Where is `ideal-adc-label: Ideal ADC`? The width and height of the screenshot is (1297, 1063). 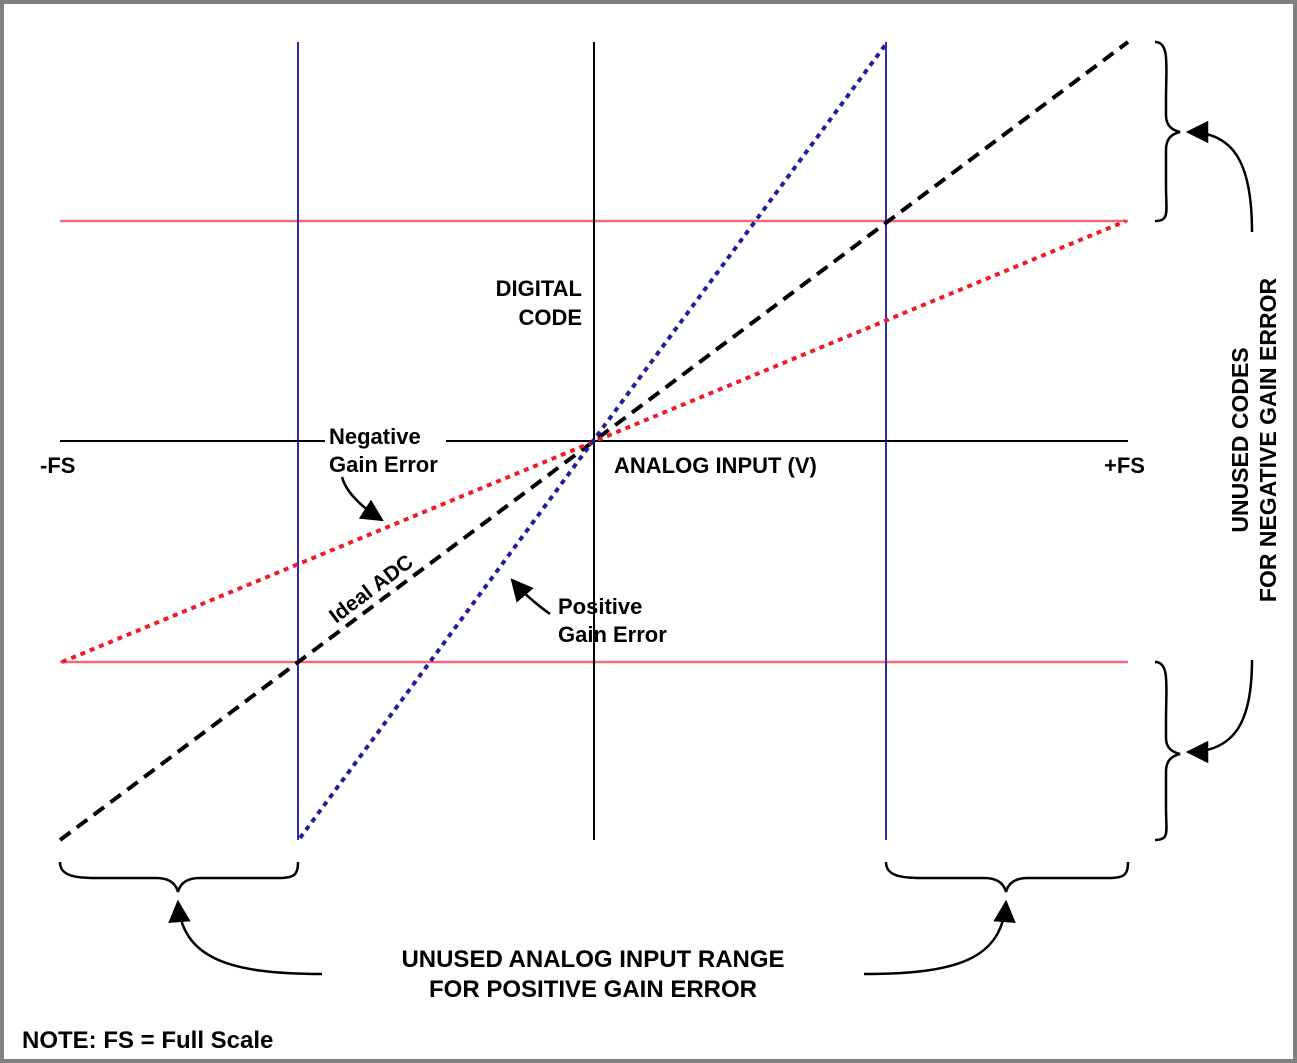
ideal-adc-label: Ideal ADC is located at coordinates (371, 589).